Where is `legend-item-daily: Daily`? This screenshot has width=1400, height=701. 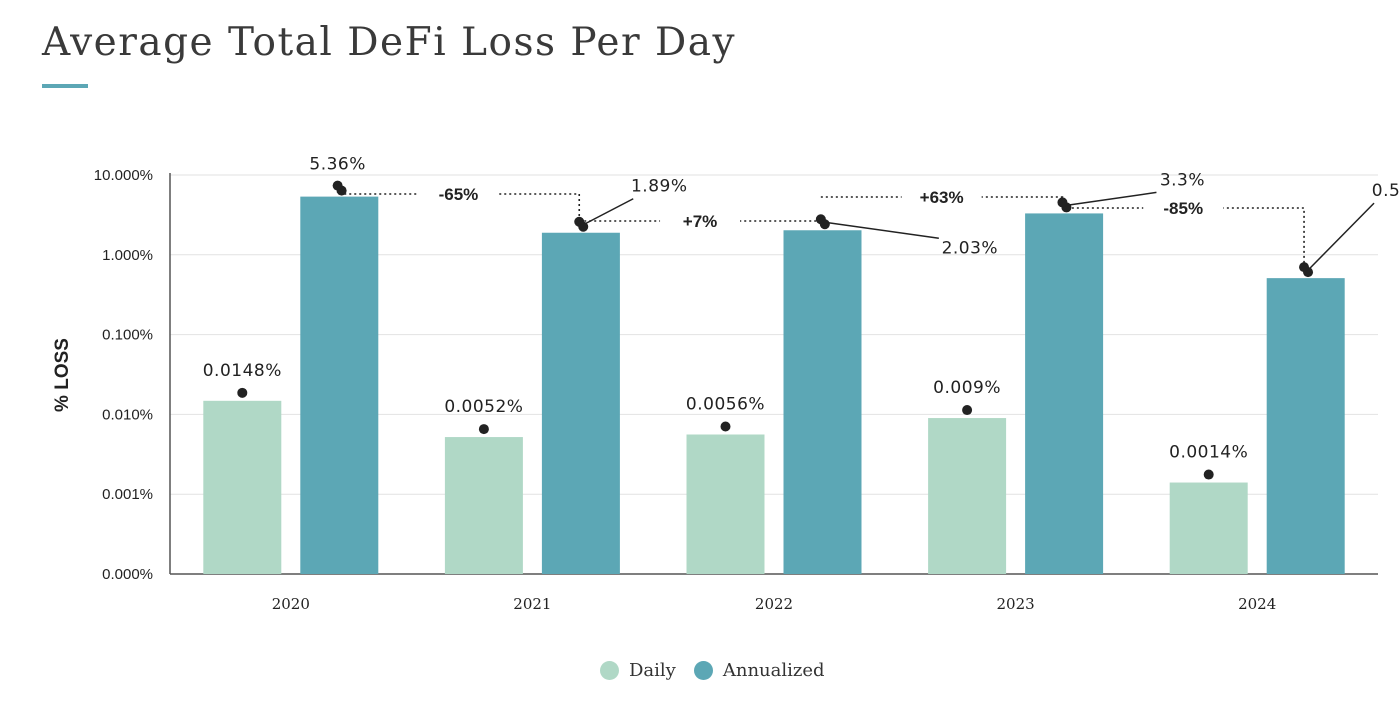 legend-item-daily: Daily is located at coordinates (638, 670).